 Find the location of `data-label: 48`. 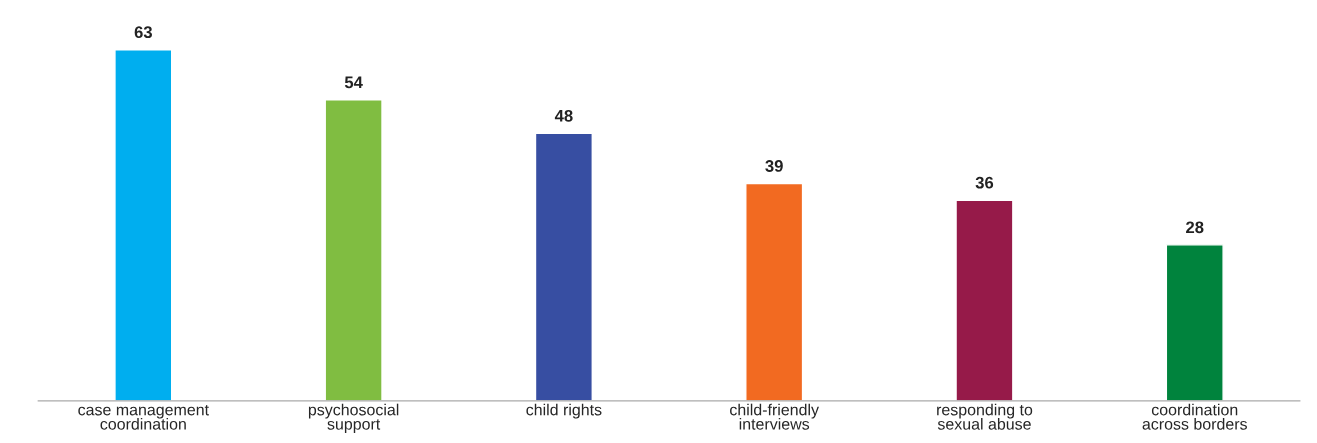

data-label: 48 is located at coordinates (563, 115).